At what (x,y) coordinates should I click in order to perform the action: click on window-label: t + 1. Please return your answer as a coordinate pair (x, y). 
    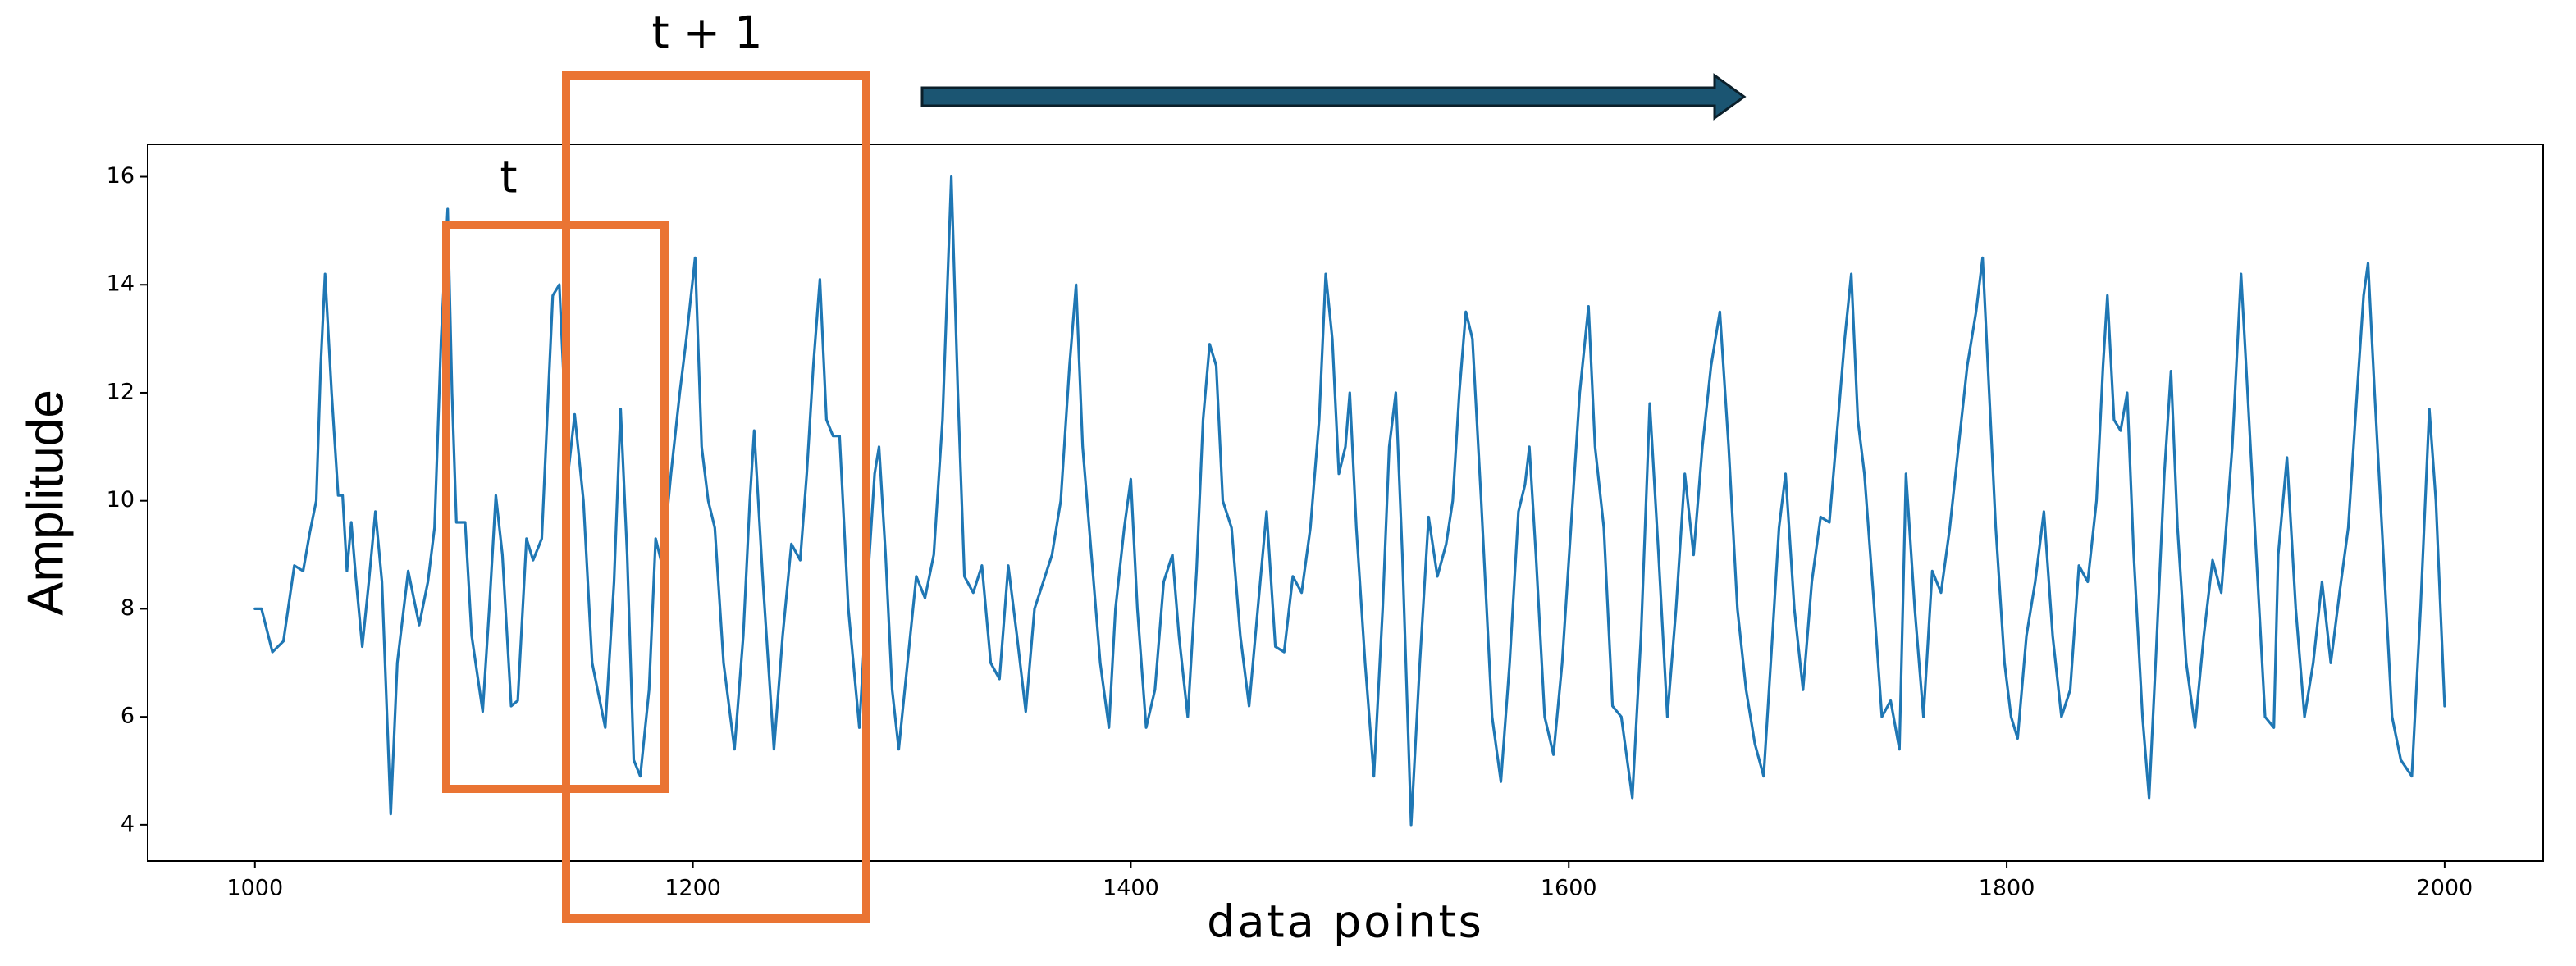
    Looking at the image, I should click on (707, 33).